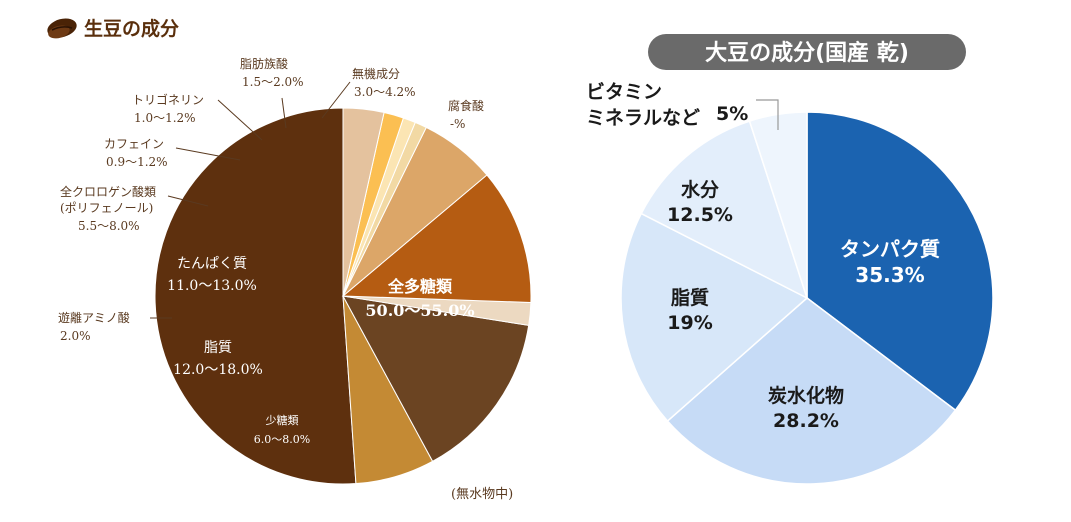  What do you see at coordinates (806, 395) in the screenshot?
I see `right-label-name-1: 炭水化物` at bounding box center [806, 395].